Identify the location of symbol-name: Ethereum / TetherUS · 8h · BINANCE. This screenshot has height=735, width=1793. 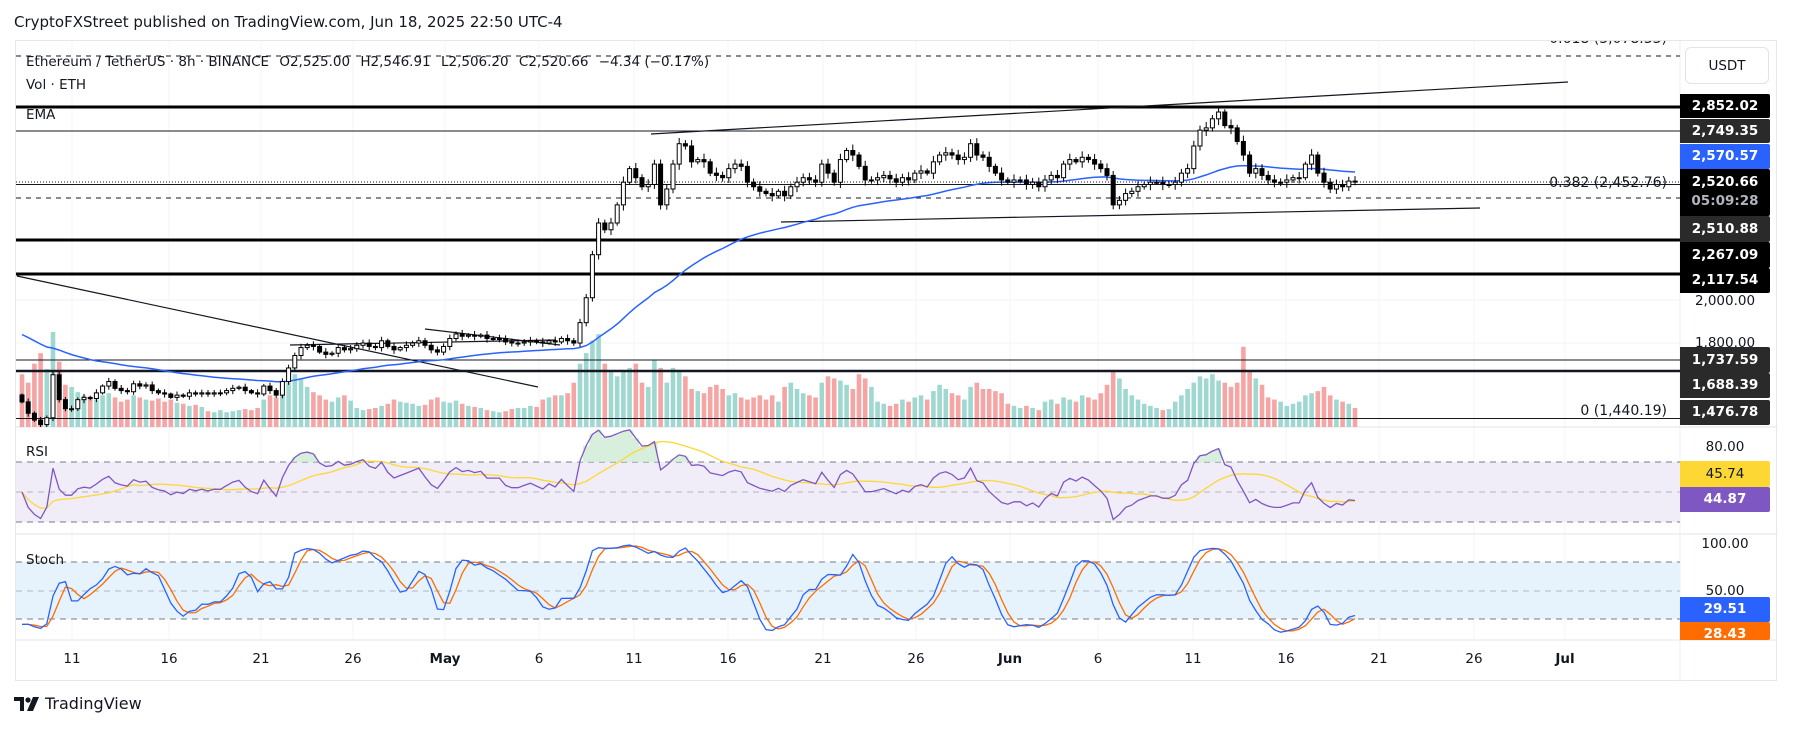
(148, 62).